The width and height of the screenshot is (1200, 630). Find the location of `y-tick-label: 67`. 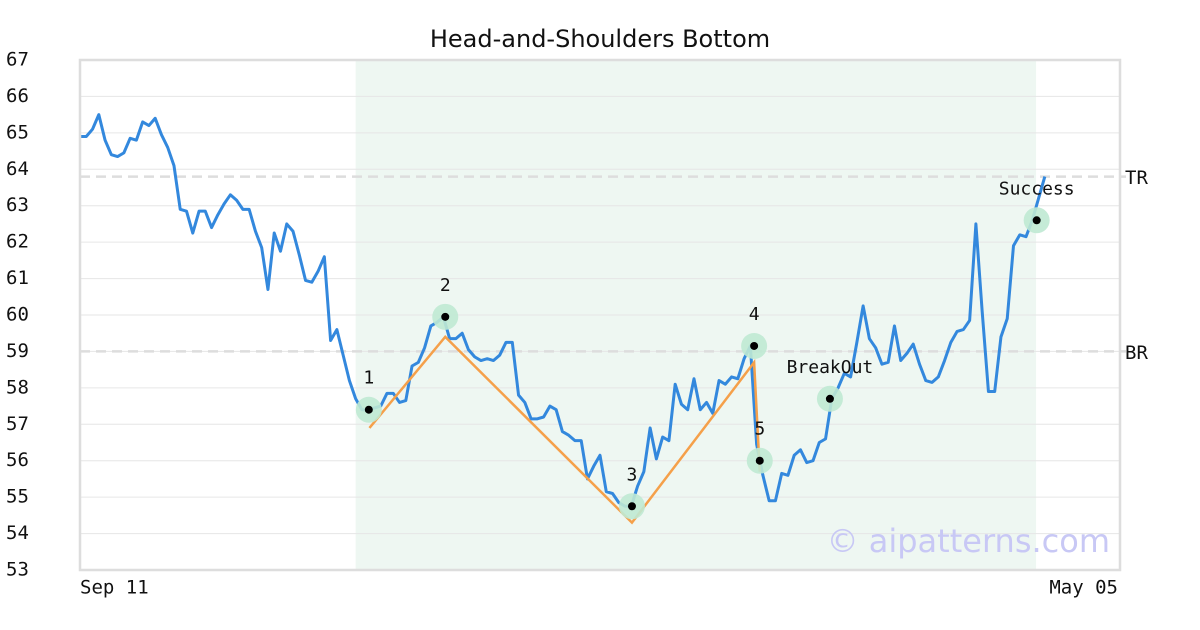

y-tick-label: 67 is located at coordinates (17, 60).